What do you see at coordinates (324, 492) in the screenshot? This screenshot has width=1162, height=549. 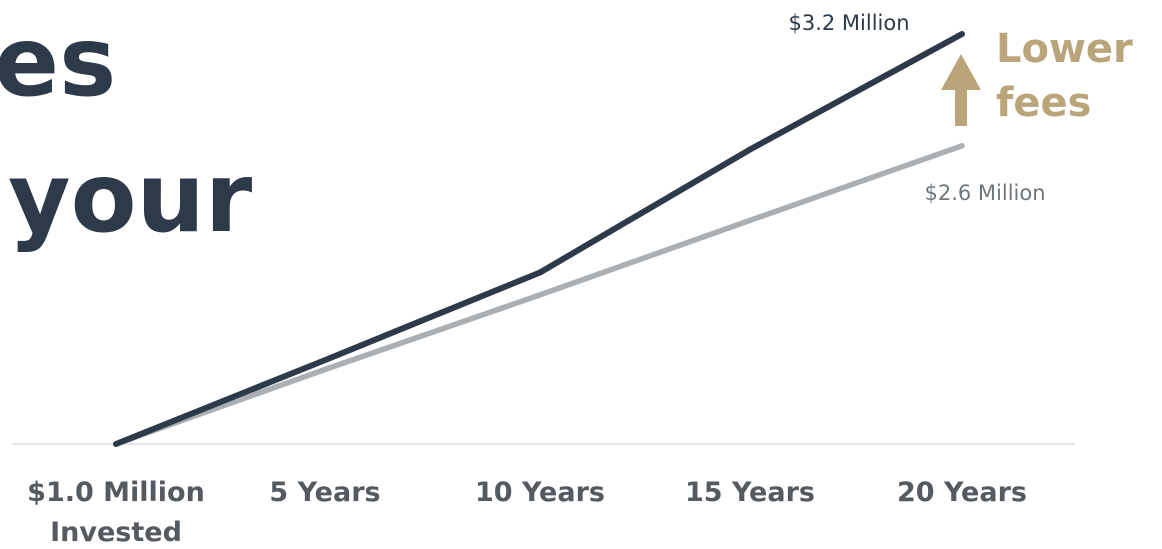 I see `x-tick-label: 5 Years` at bounding box center [324, 492].